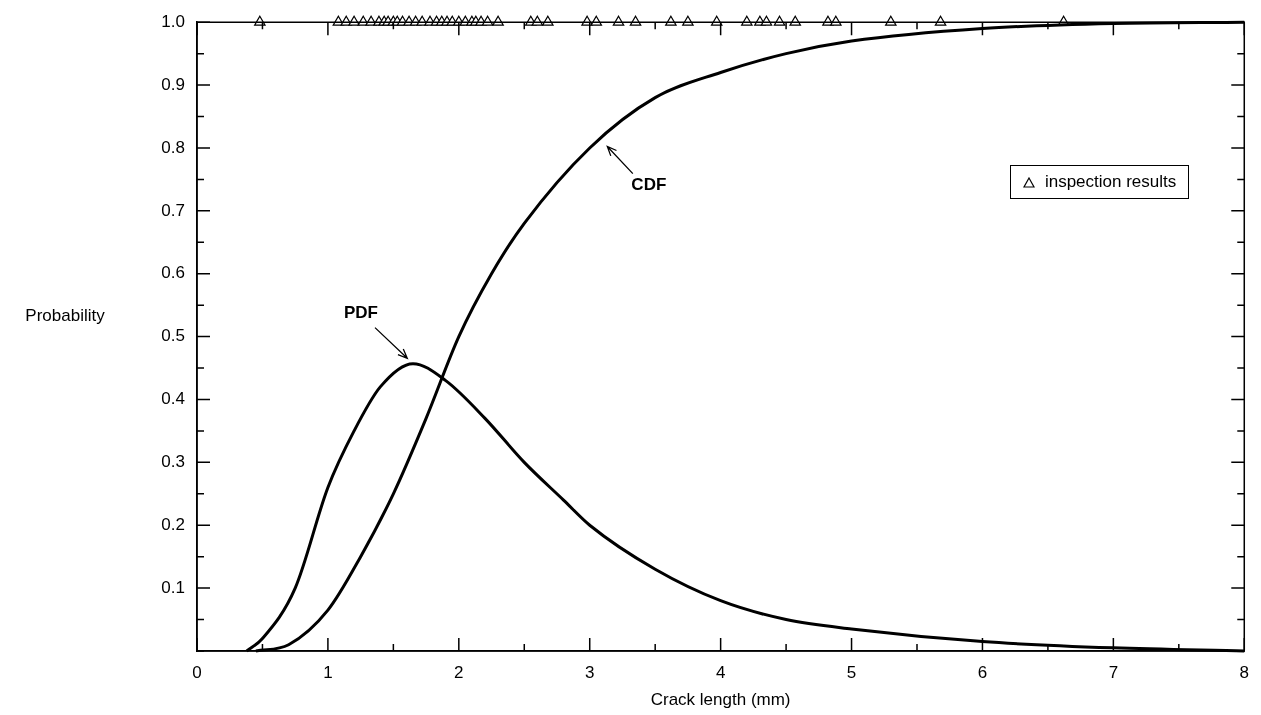 This screenshot has height=715, width=1261. What do you see at coordinates (173, 336) in the screenshot?
I see `y-tick-label: 0.5` at bounding box center [173, 336].